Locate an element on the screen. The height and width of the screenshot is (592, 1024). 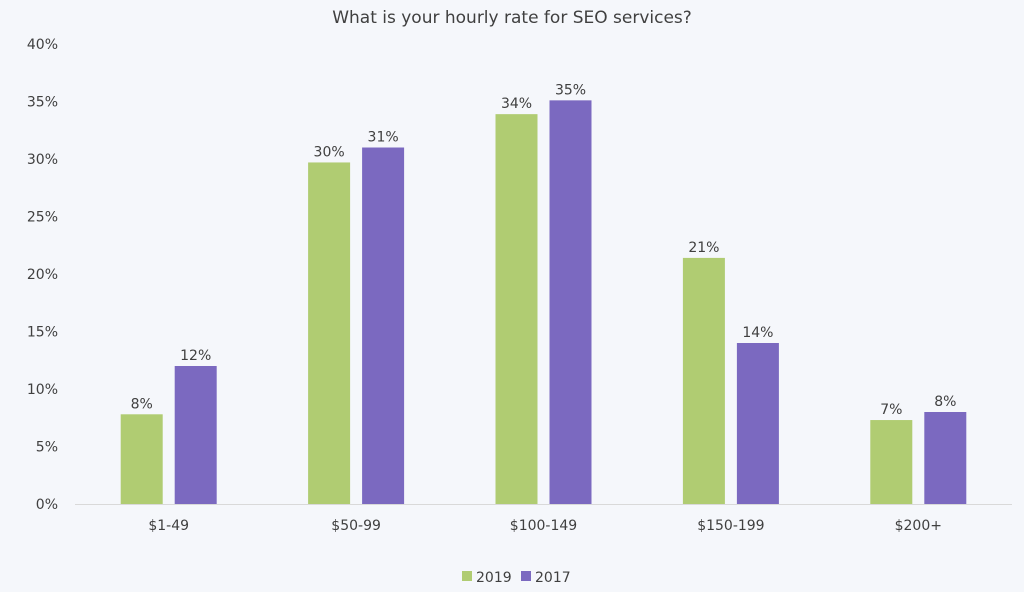
legend-label: 2017 is located at coordinates (553, 578).